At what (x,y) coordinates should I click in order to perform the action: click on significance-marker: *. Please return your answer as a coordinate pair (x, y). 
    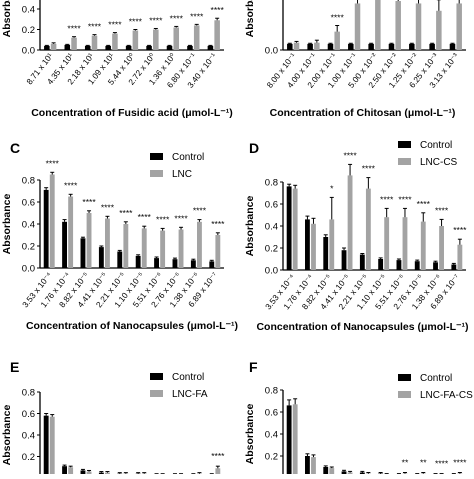
    Looking at the image, I should click on (332, 188).